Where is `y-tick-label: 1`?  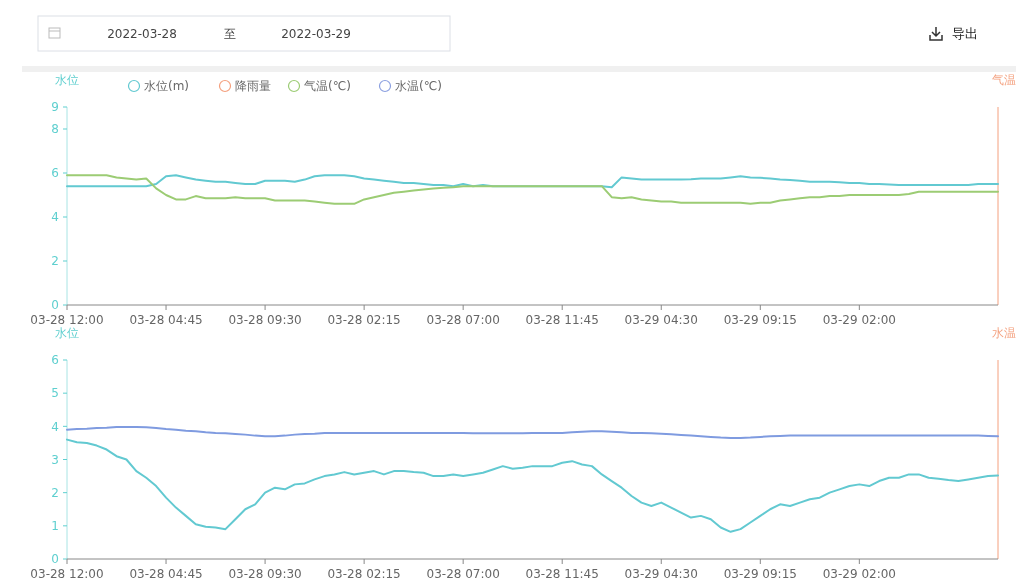
y-tick-label: 1 is located at coordinates (55, 526).